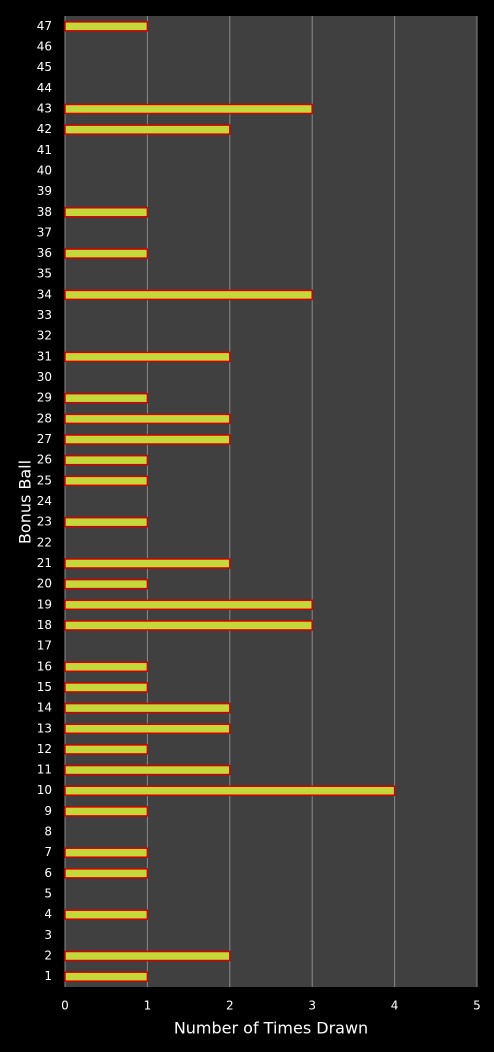  What do you see at coordinates (44, 108) in the screenshot?
I see `y-tick-label: 43` at bounding box center [44, 108].